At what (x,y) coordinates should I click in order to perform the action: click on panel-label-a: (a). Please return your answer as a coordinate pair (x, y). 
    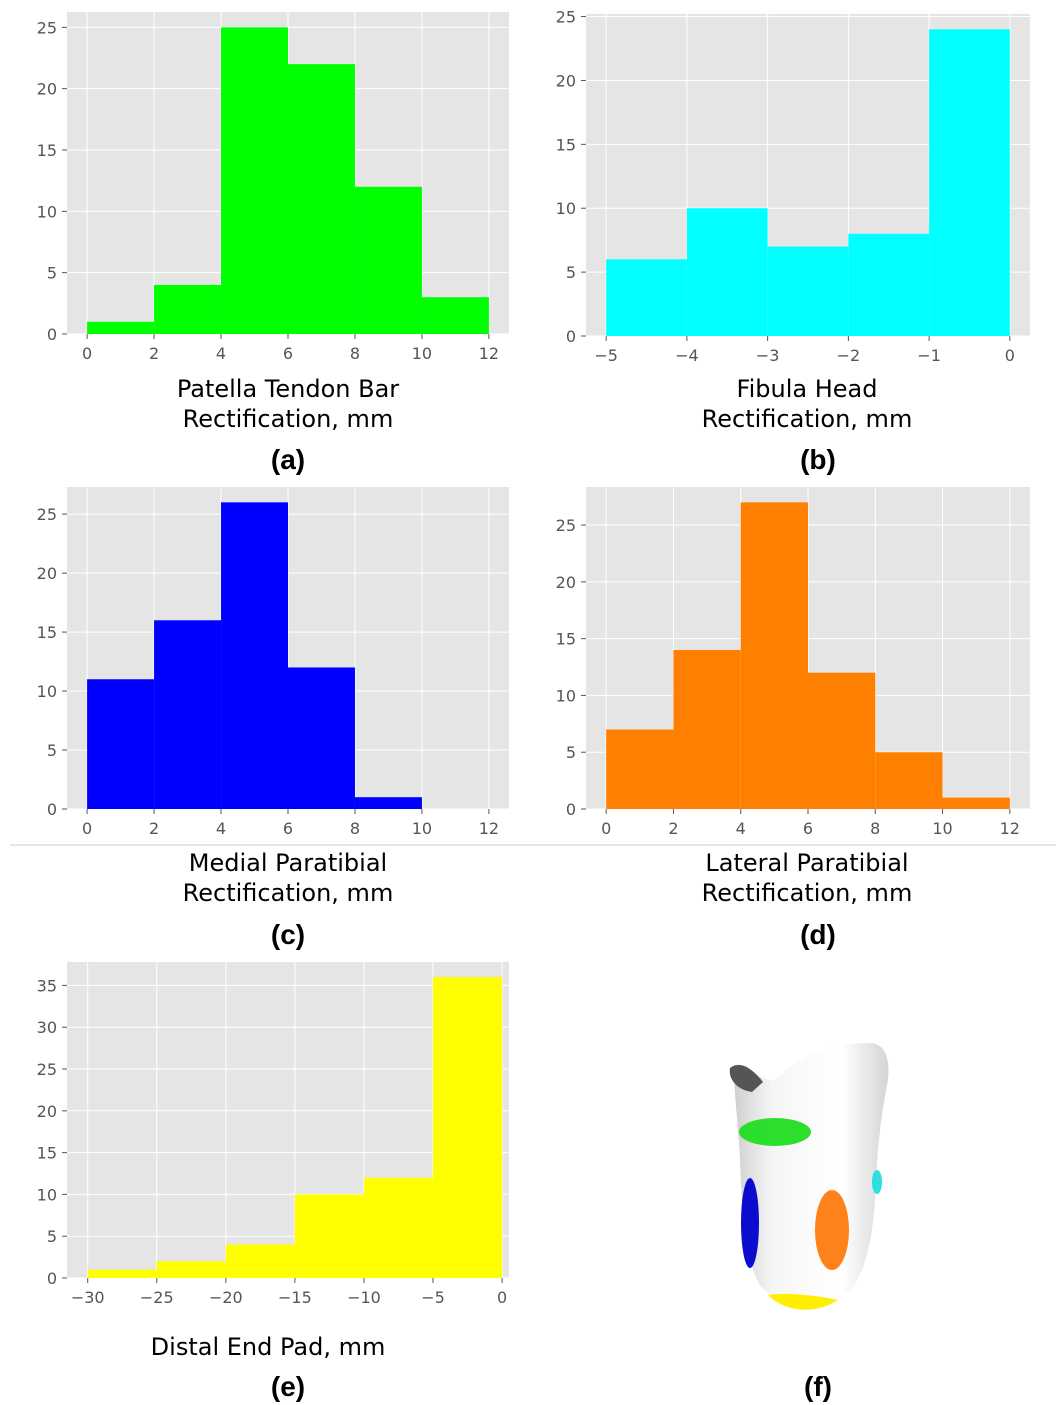
    Looking at the image, I should click on (288, 459).